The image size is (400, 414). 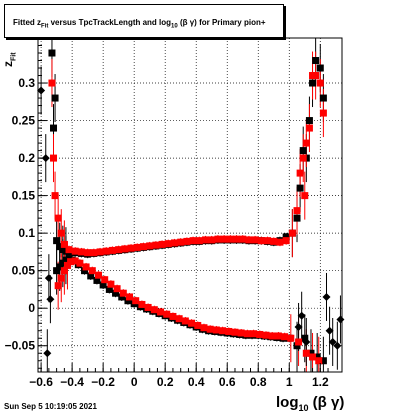 What do you see at coordinates (26, 233) in the screenshot?
I see `y-tick-label: 0.1` at bounding box center [26, 233].